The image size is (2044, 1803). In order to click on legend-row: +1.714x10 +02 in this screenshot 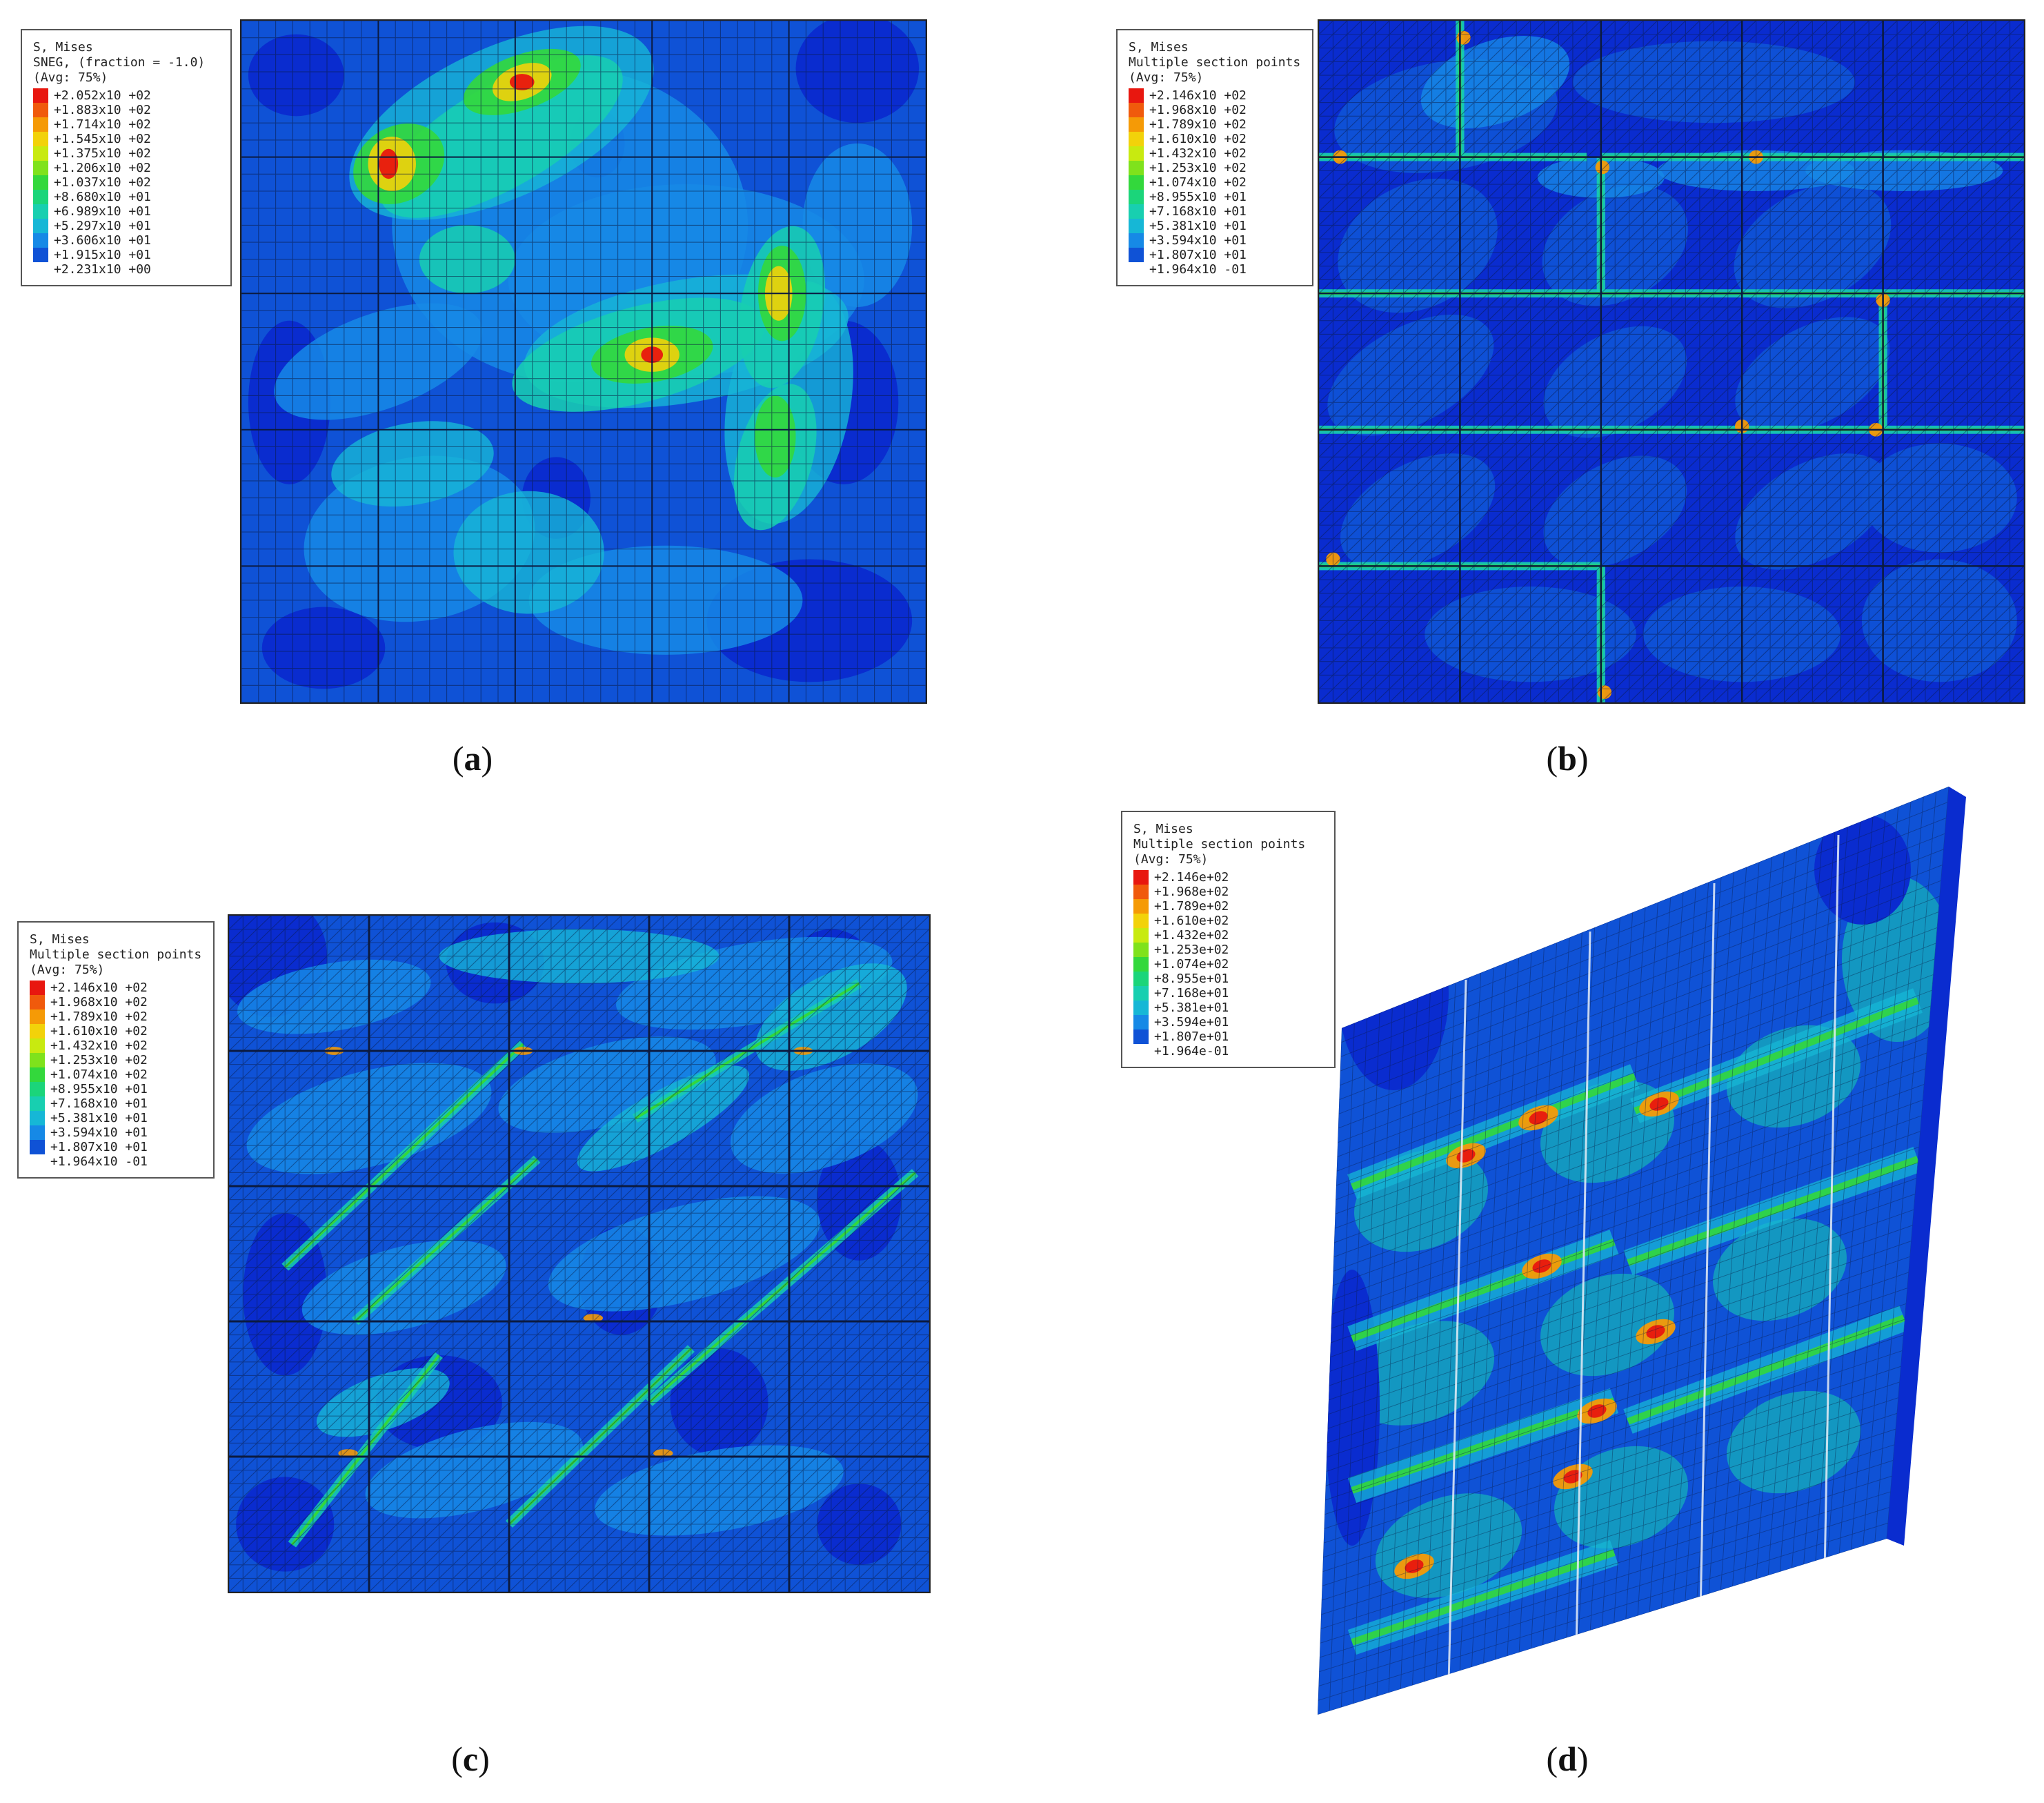, I will do `click(126, 125)`.